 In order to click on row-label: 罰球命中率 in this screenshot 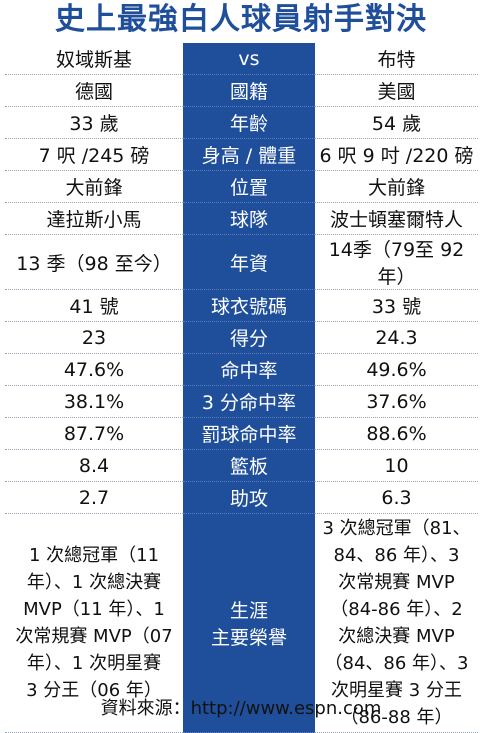, I will do `click(249, 433)`.